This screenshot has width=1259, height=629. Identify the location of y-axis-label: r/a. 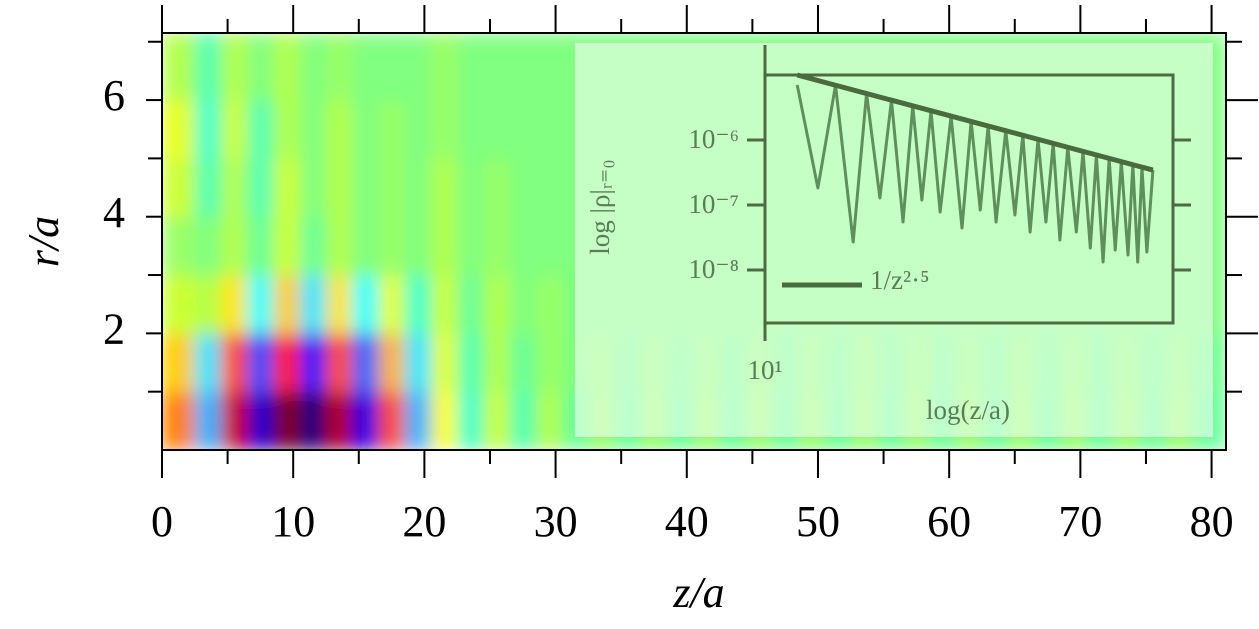
(43, 241).